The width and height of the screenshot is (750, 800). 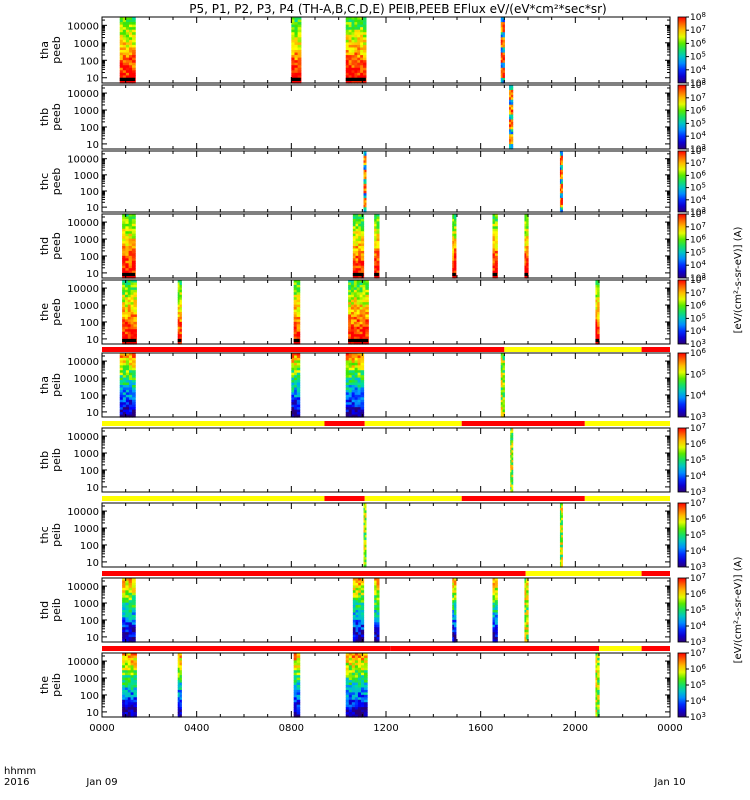 What do you see at coordinates (698, 293) in the screenshot?
I see `colorbar-tick-label: 107` at bounding box center [698, 293].